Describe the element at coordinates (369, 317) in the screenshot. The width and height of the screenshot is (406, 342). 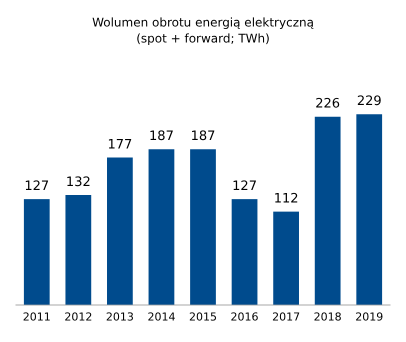
I see `x-tick-label: 2019` at that location.